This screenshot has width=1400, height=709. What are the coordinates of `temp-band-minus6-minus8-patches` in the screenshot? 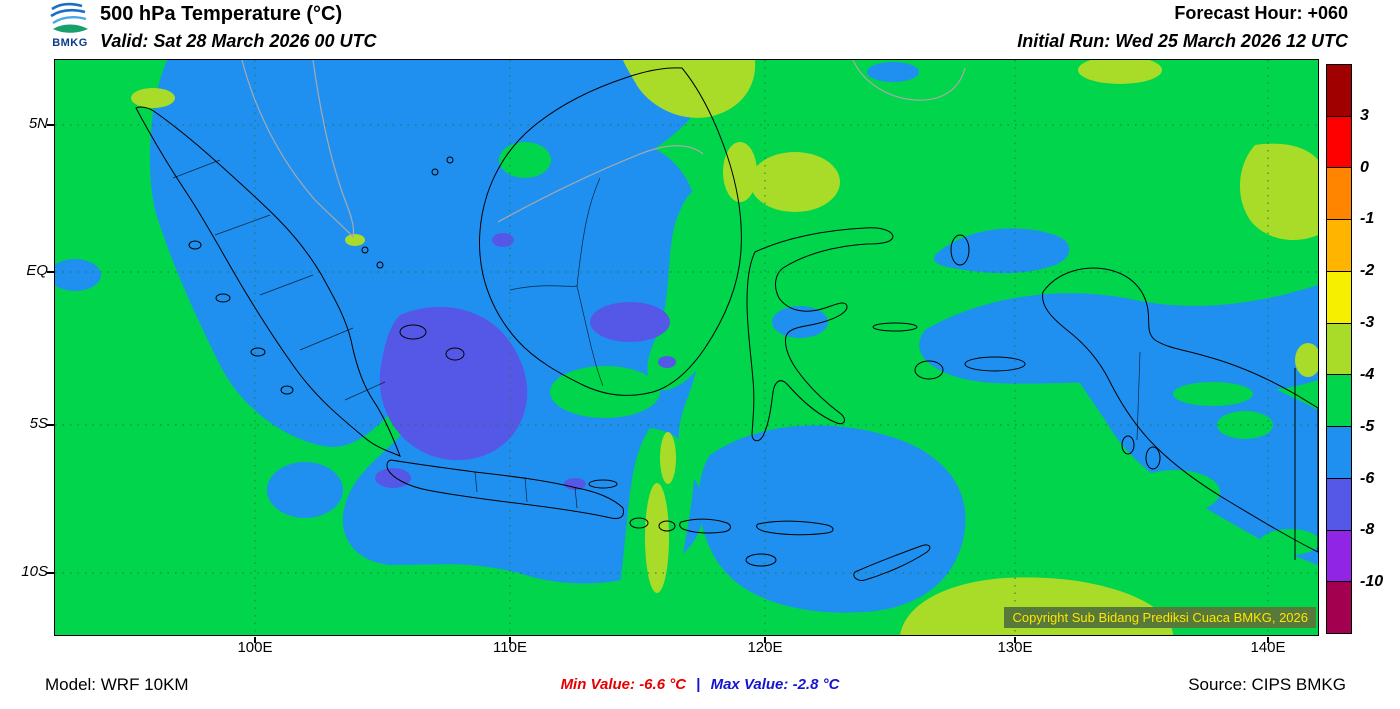 It's located at (525, 361).